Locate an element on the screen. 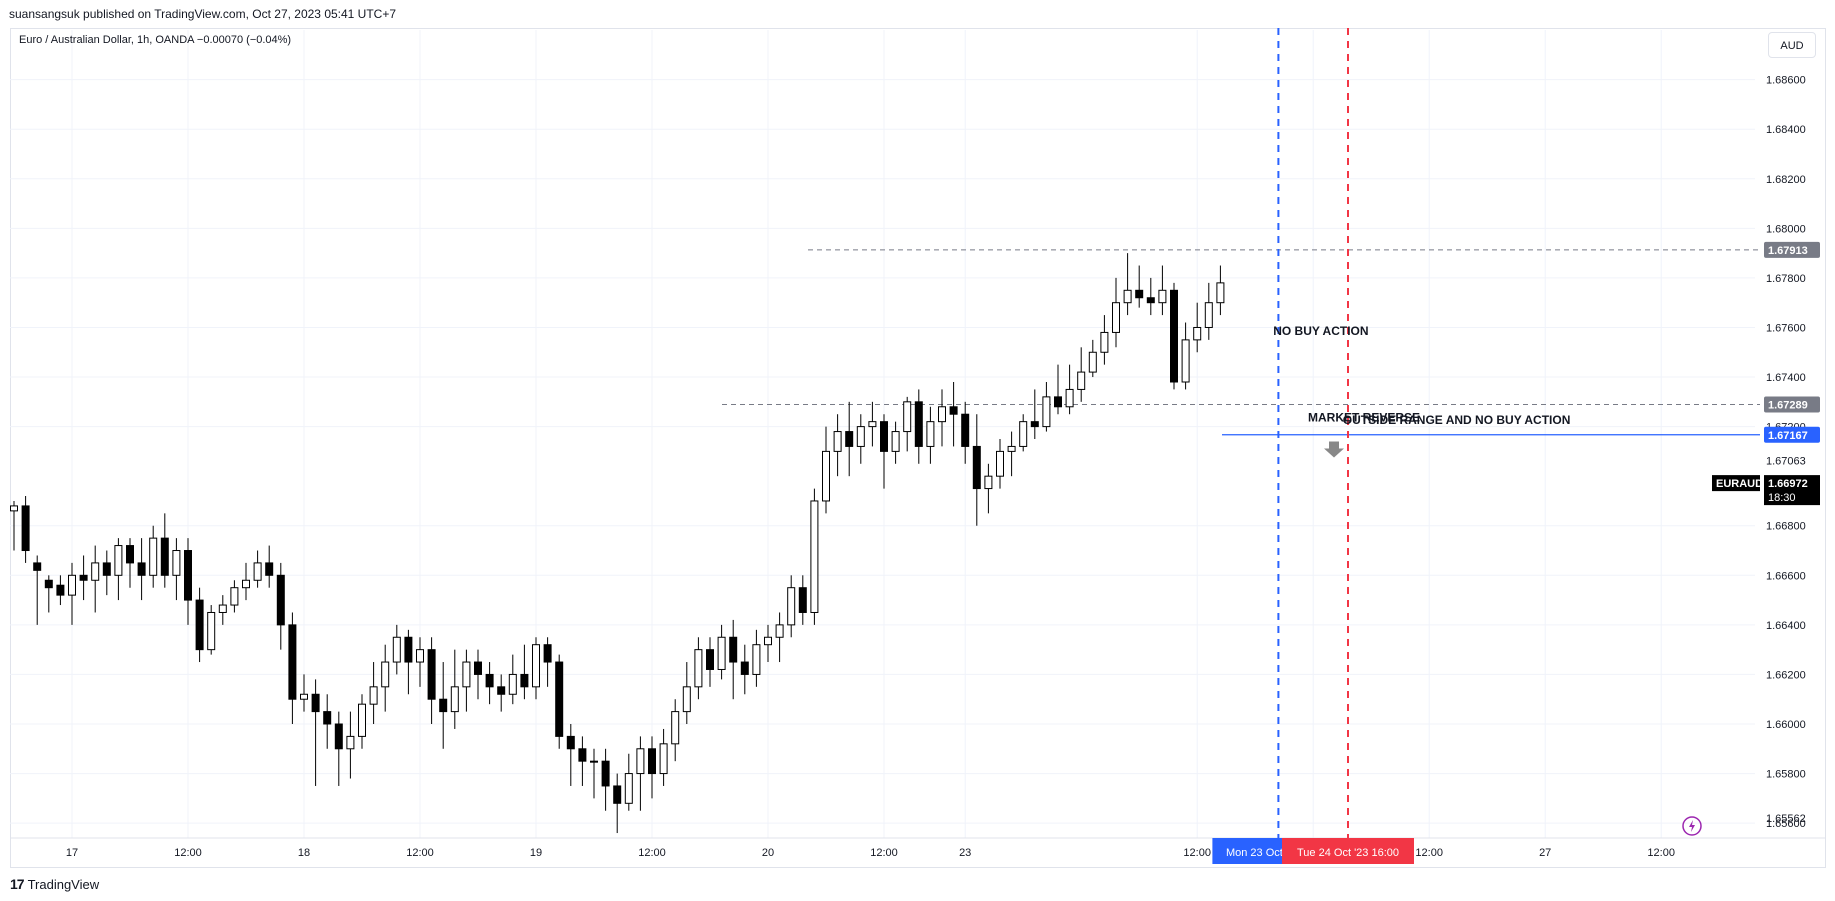 The image size is (1835, 901). y-tick-label: 1.66800 is located at coordinates (1786, 527).